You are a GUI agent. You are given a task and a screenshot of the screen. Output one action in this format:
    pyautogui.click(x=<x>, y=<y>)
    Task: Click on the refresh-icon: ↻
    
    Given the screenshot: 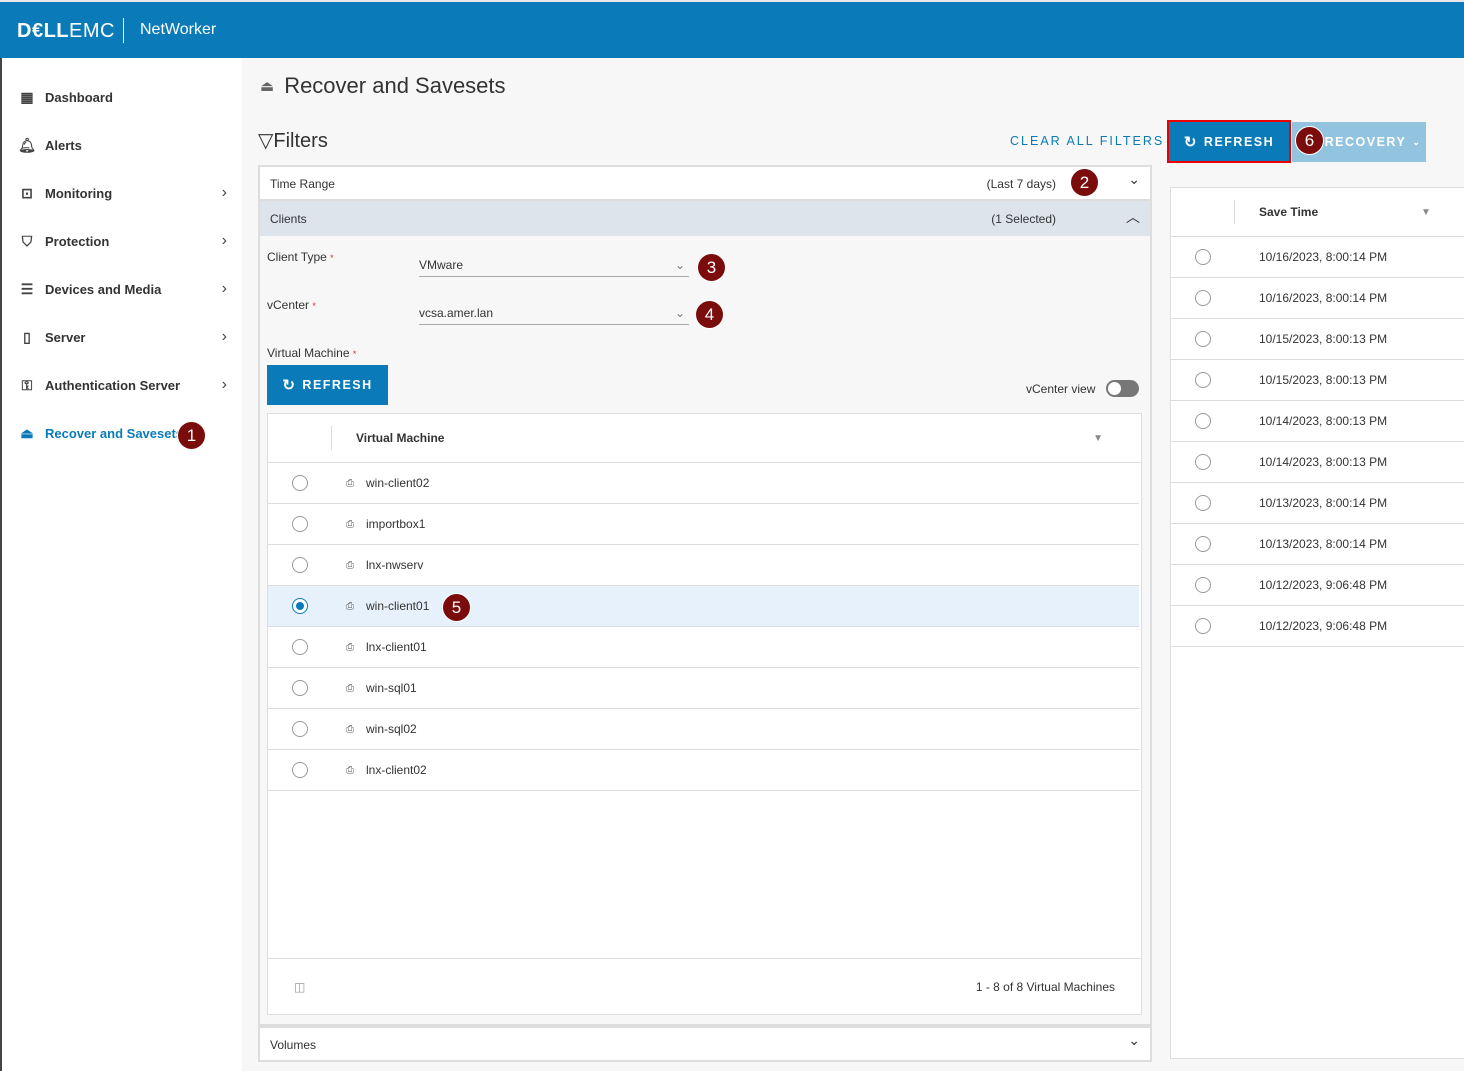 What is the action you would take?
    pyautogui.click(x=289, y=385)
    